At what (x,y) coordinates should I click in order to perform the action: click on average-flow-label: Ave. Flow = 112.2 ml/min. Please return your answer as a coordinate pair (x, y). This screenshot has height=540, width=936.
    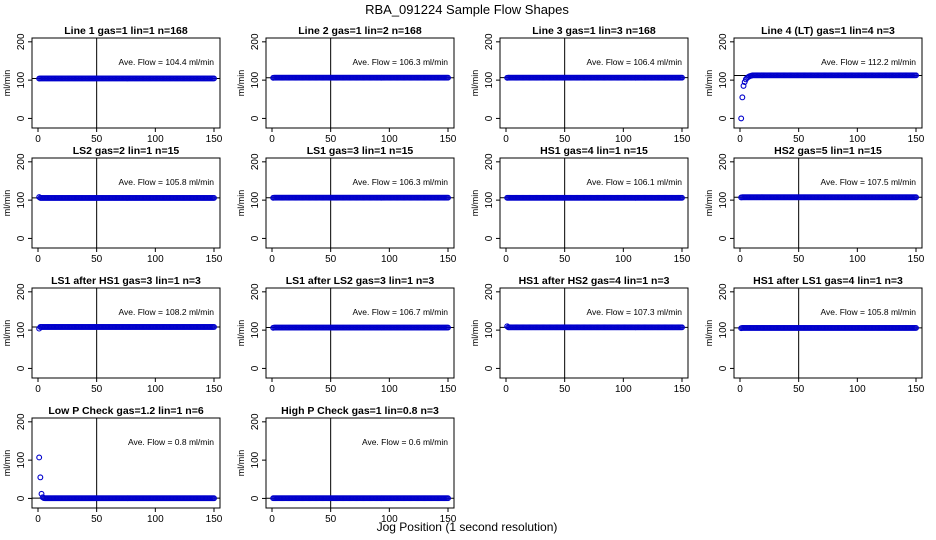
    Looking at the image, I should click on (868, 62).